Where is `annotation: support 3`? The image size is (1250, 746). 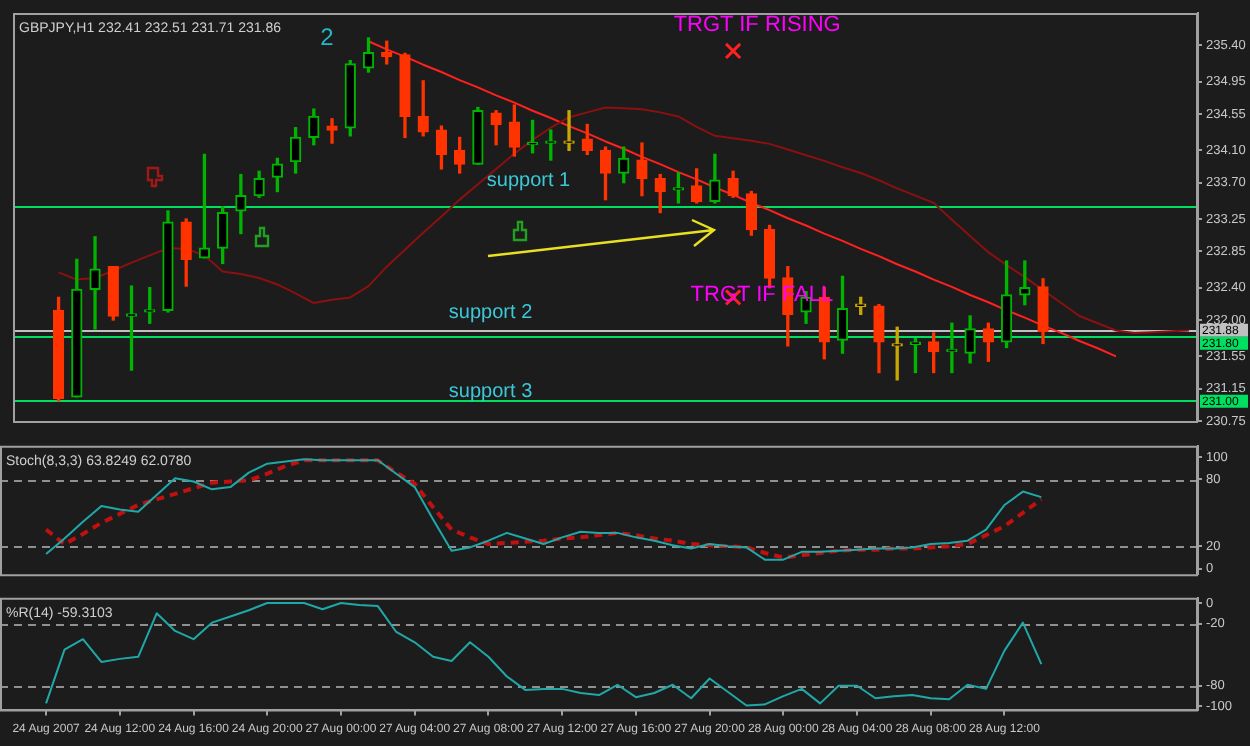 annotation: support 3 is located at coordinates (491, 391).